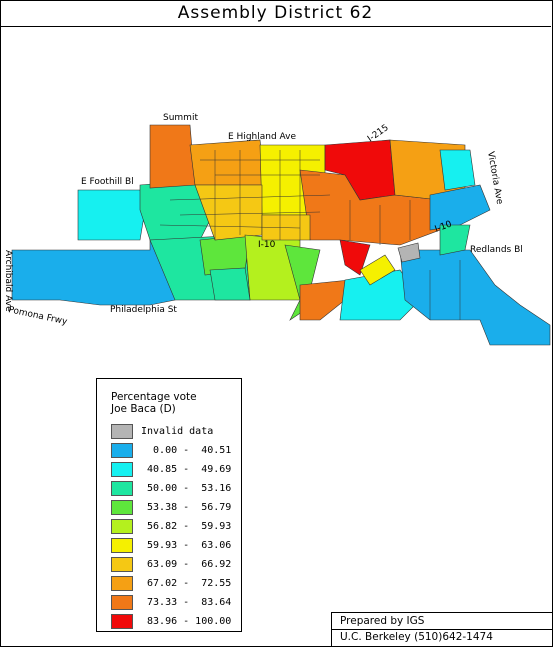  Describe the element at coordinates (186, 469) in the screenshot. I see `legend-label: 40.85 - 49.69` at that location.